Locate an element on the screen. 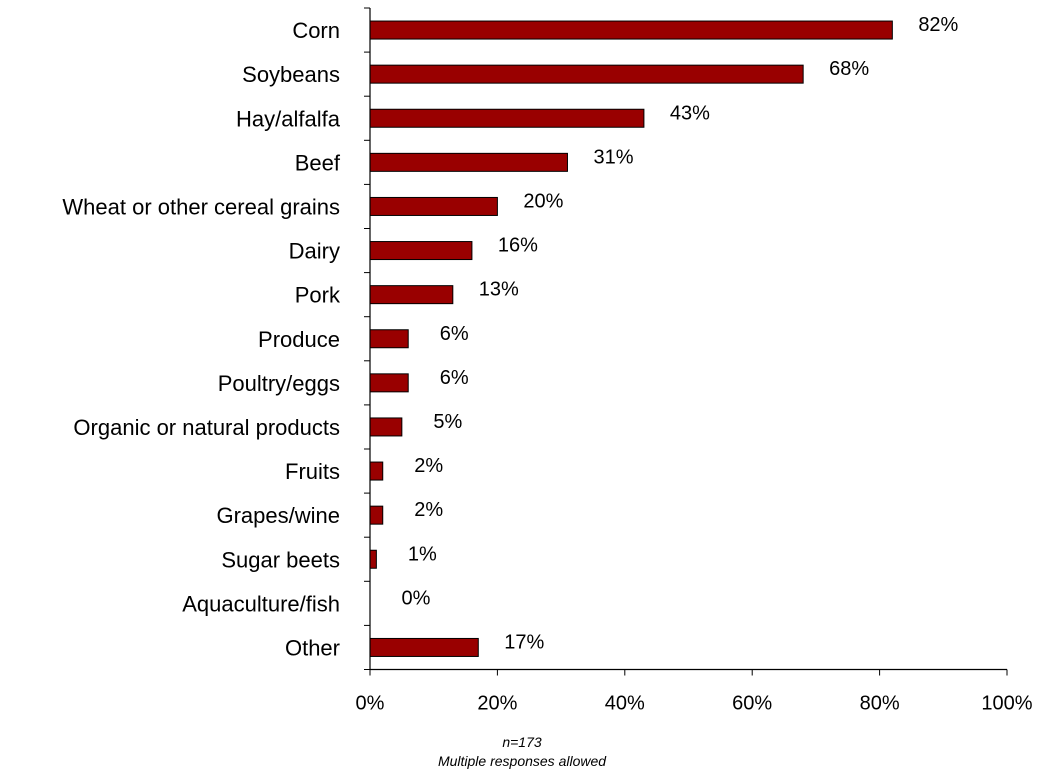  category-label: Aquaculture/fish is located at coordinates (261, 603).